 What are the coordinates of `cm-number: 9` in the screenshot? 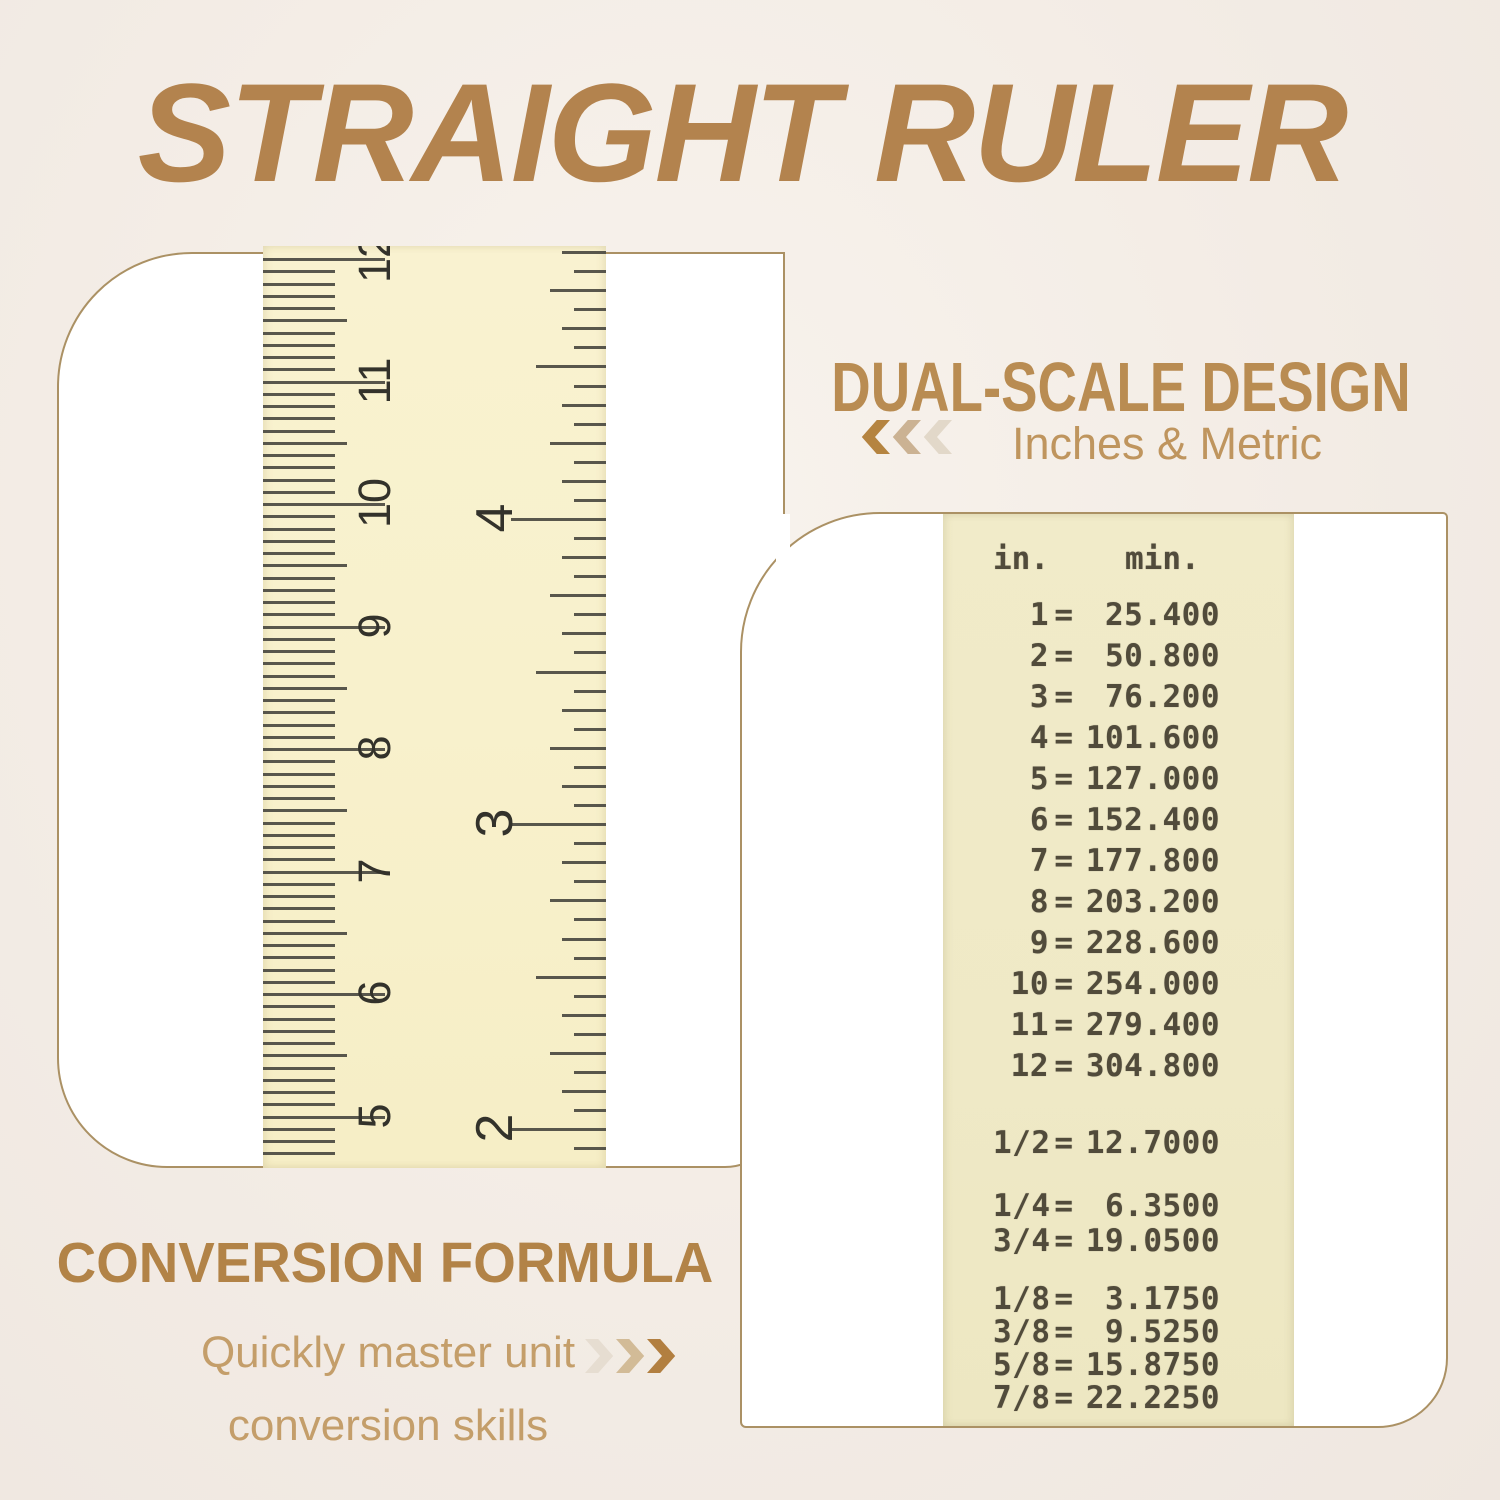 It's located at (374, 625).